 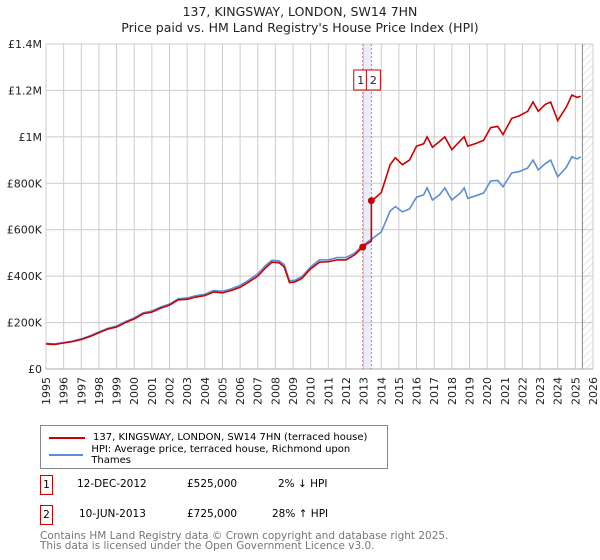 I want to click on x-tick-label: 2020, so click(x=487, y=391).